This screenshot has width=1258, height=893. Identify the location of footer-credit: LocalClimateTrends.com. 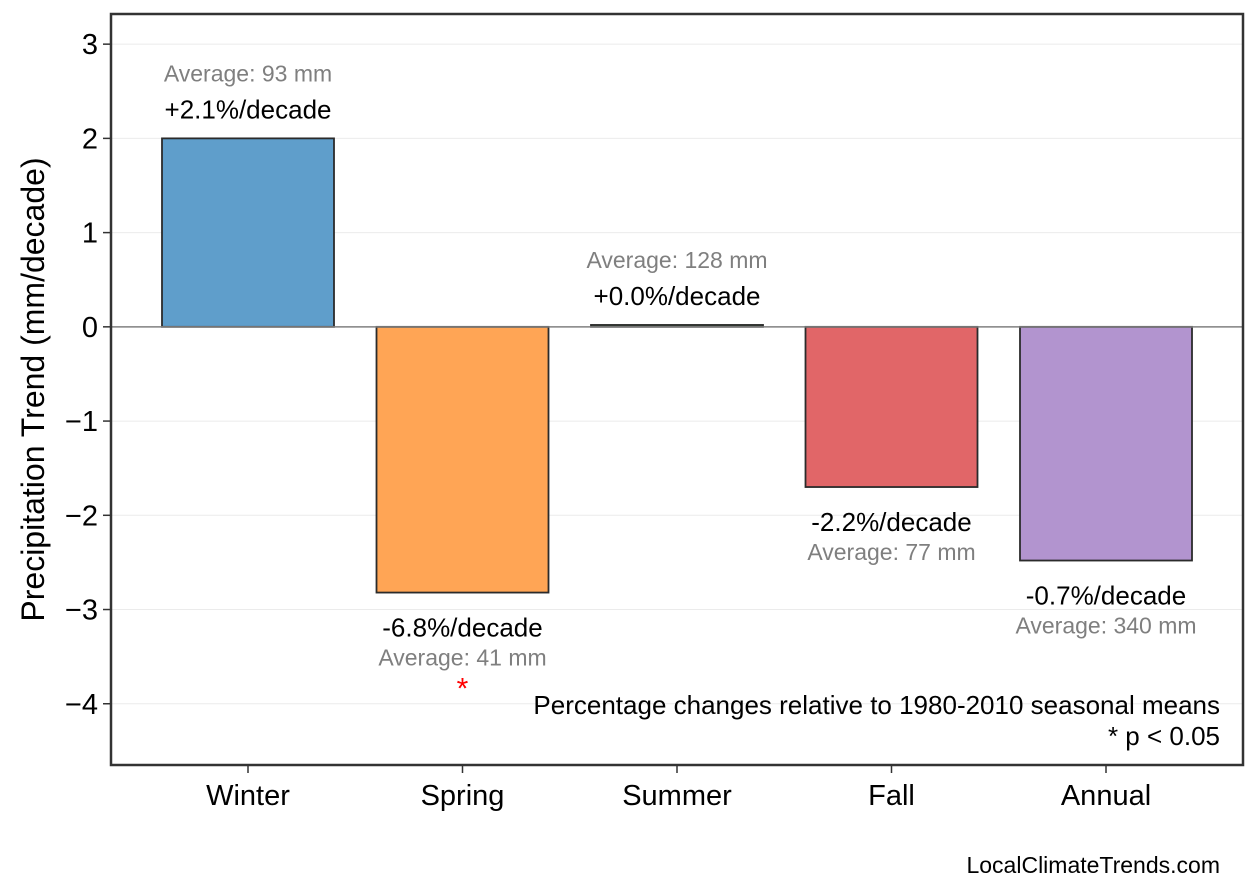
(1093, 865).